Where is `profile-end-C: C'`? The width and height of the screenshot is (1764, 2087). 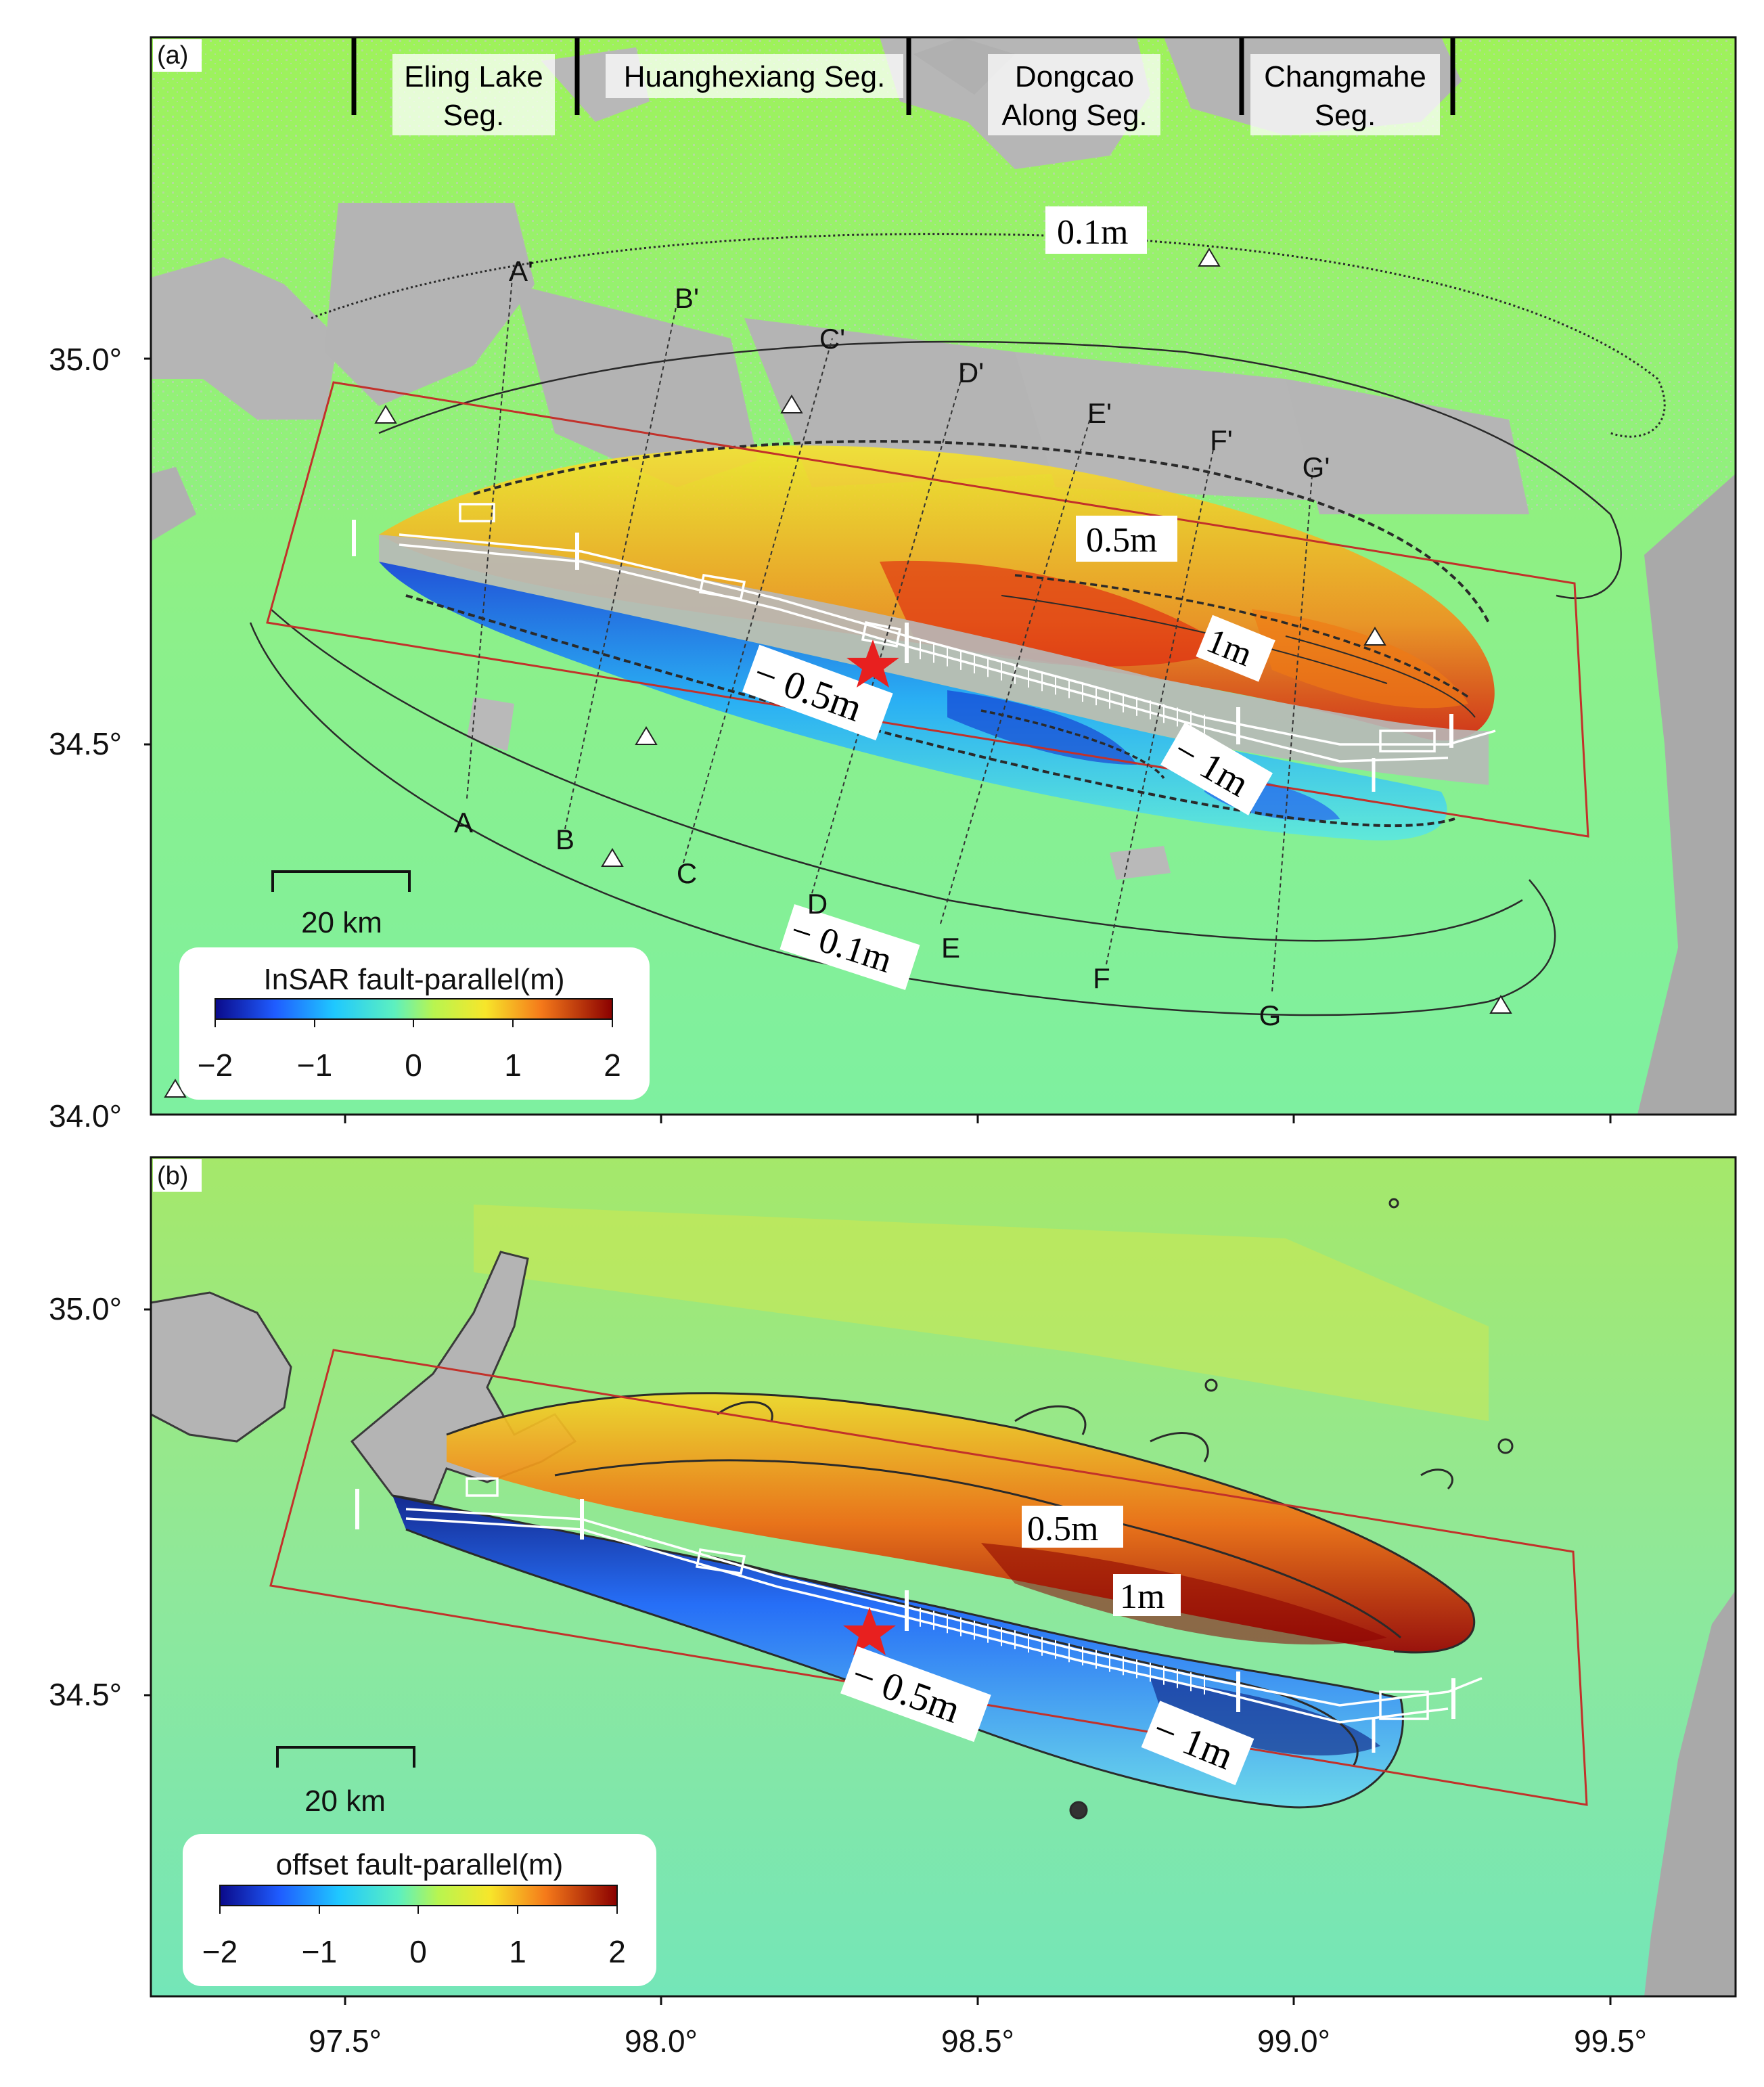 profile-end-C: C' is located at coordinates (832, 339).